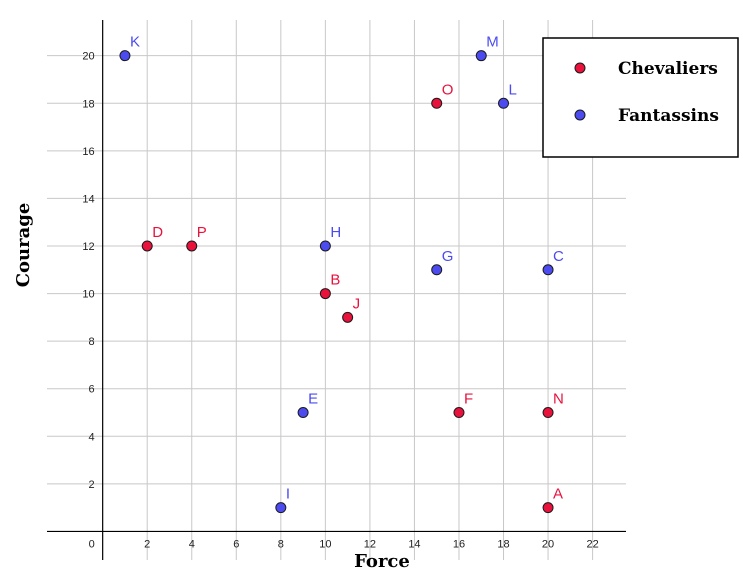 This screenshot has height=575, width=743. Describe the element at coordinates (135, 42) in the screenshot. I see `point-label: K` at that location.